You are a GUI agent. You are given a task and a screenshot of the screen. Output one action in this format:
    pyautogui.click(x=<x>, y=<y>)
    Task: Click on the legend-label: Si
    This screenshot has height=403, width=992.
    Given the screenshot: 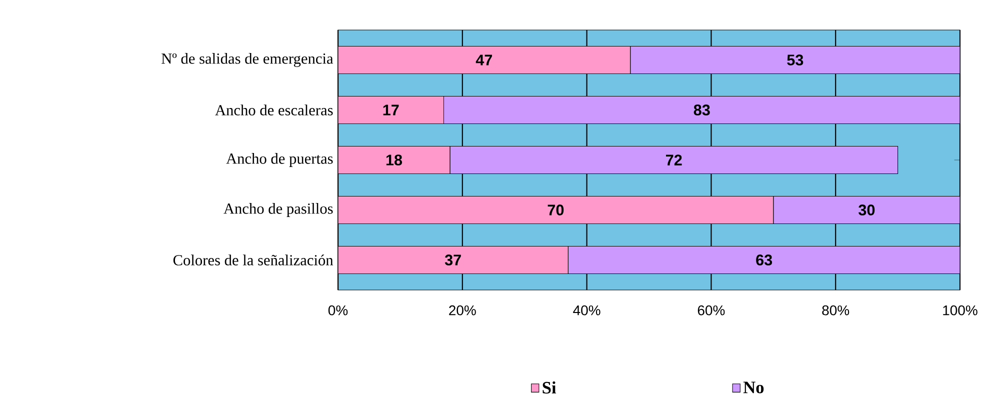 What is the action you would take?
    pyautogui.click(x=549, y=387)
    